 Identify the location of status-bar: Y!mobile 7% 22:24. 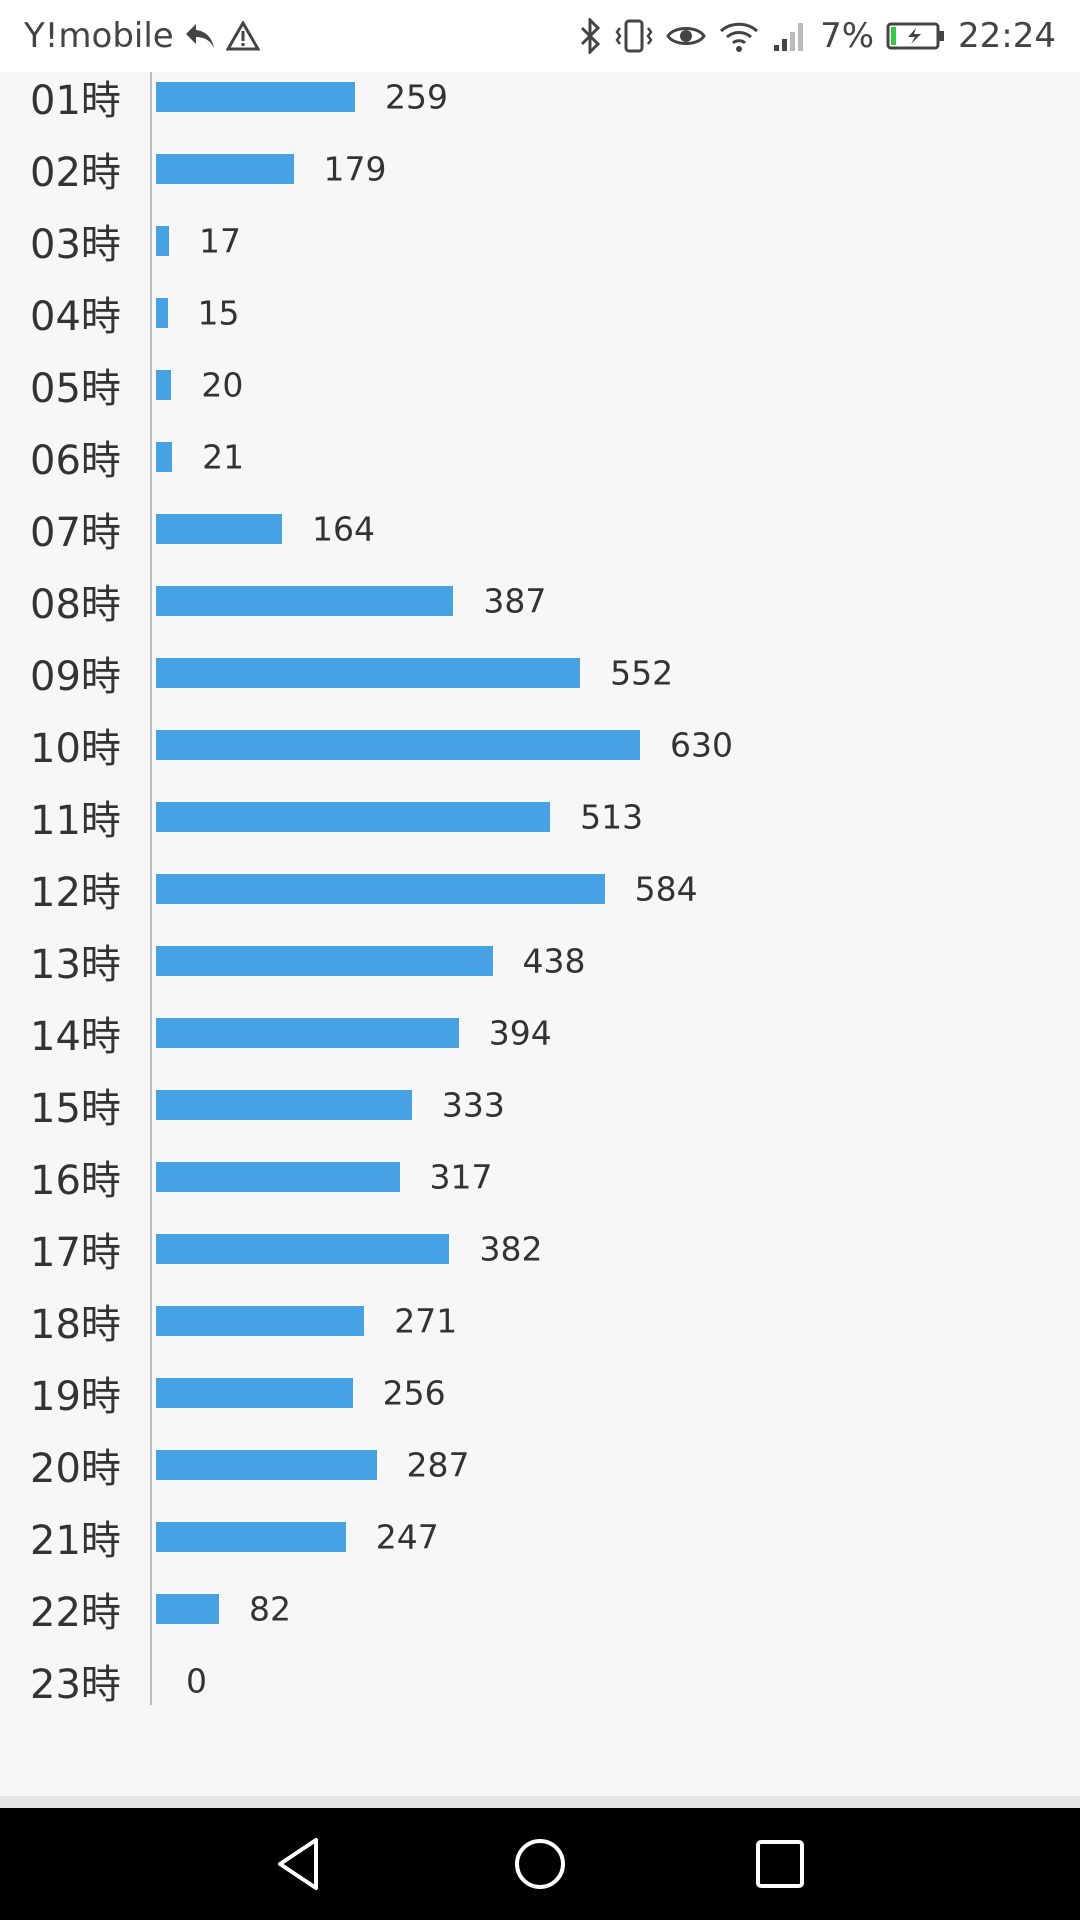
(540, 36).